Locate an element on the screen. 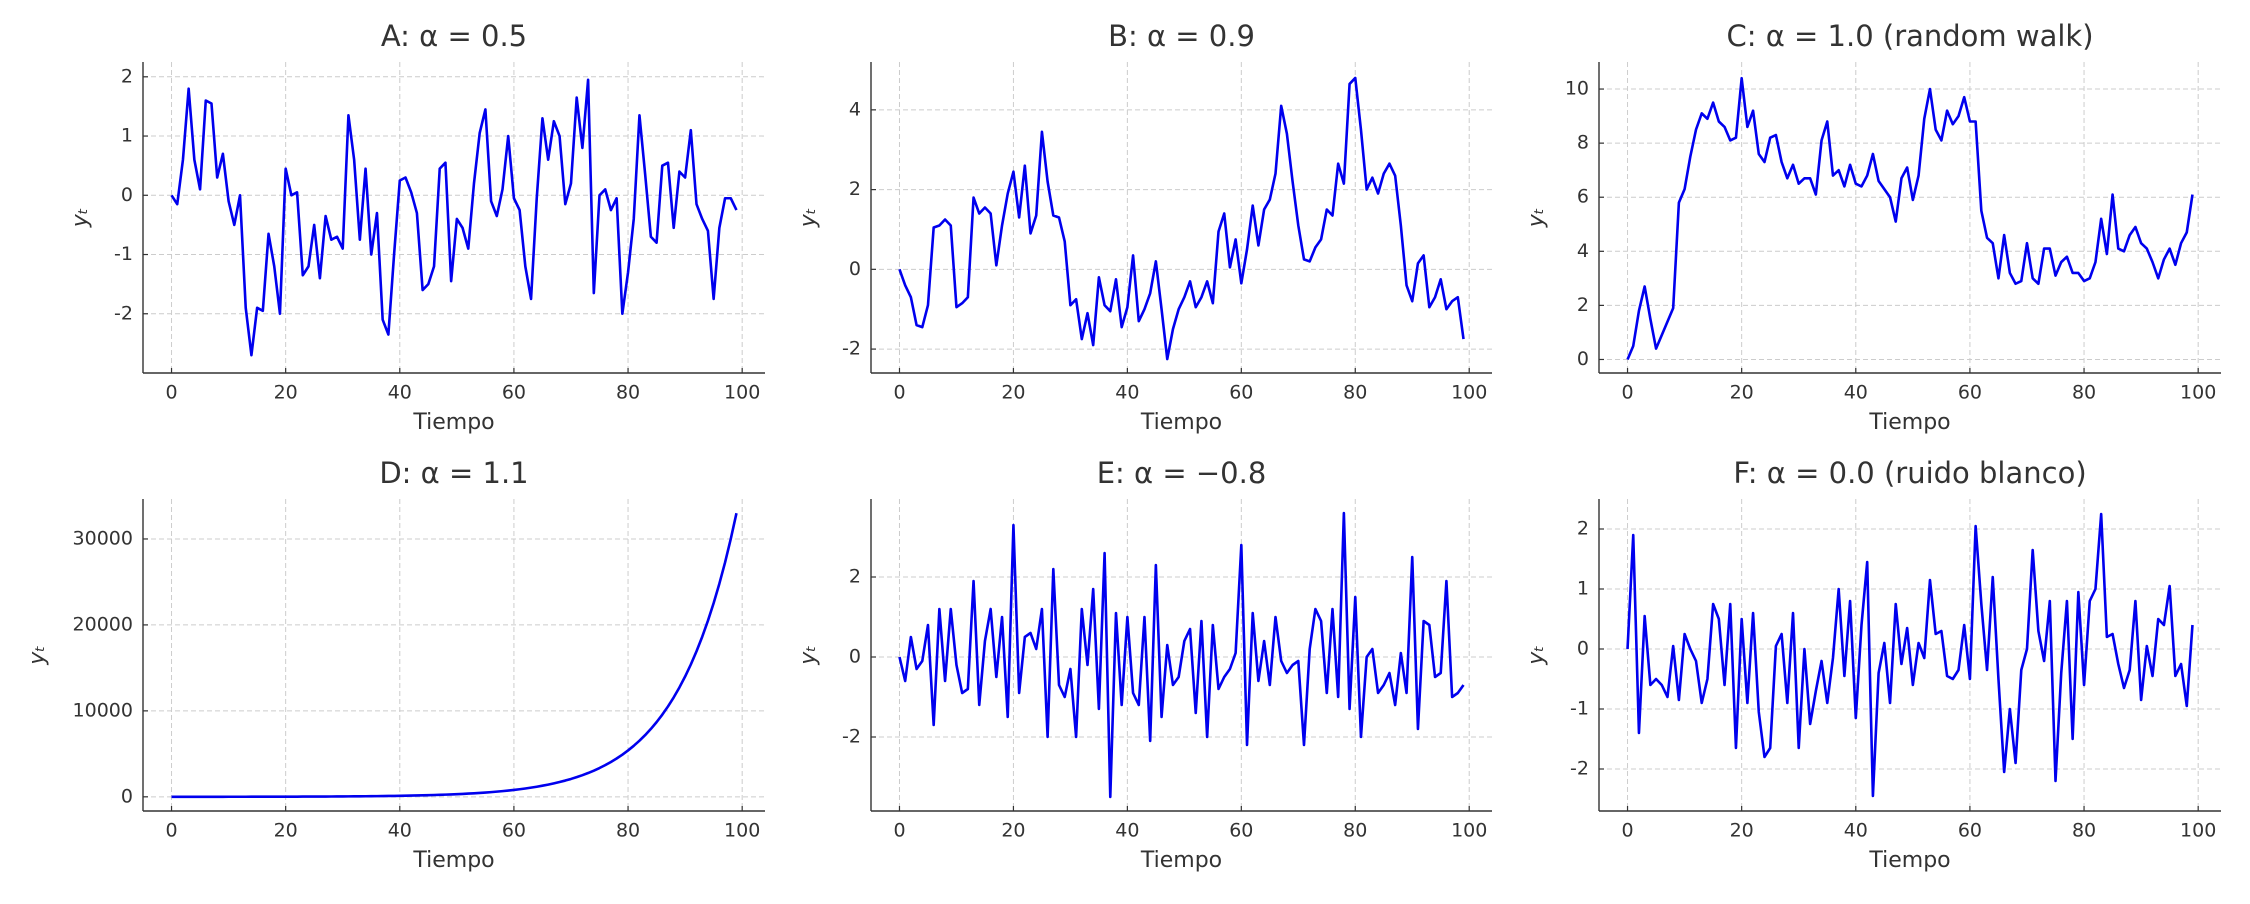 This screenshot has height=904, width=2250. y-tick-label: 20000 is located at coordinates (103, 624).